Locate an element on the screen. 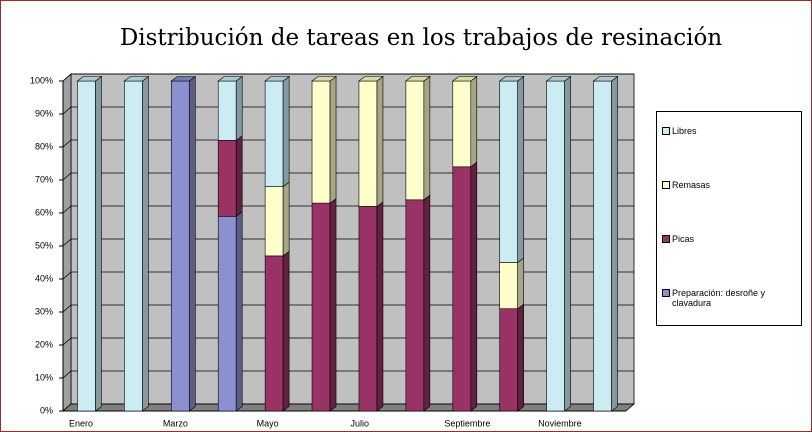  legend-label: Picas is located at coordinates (683, 239).